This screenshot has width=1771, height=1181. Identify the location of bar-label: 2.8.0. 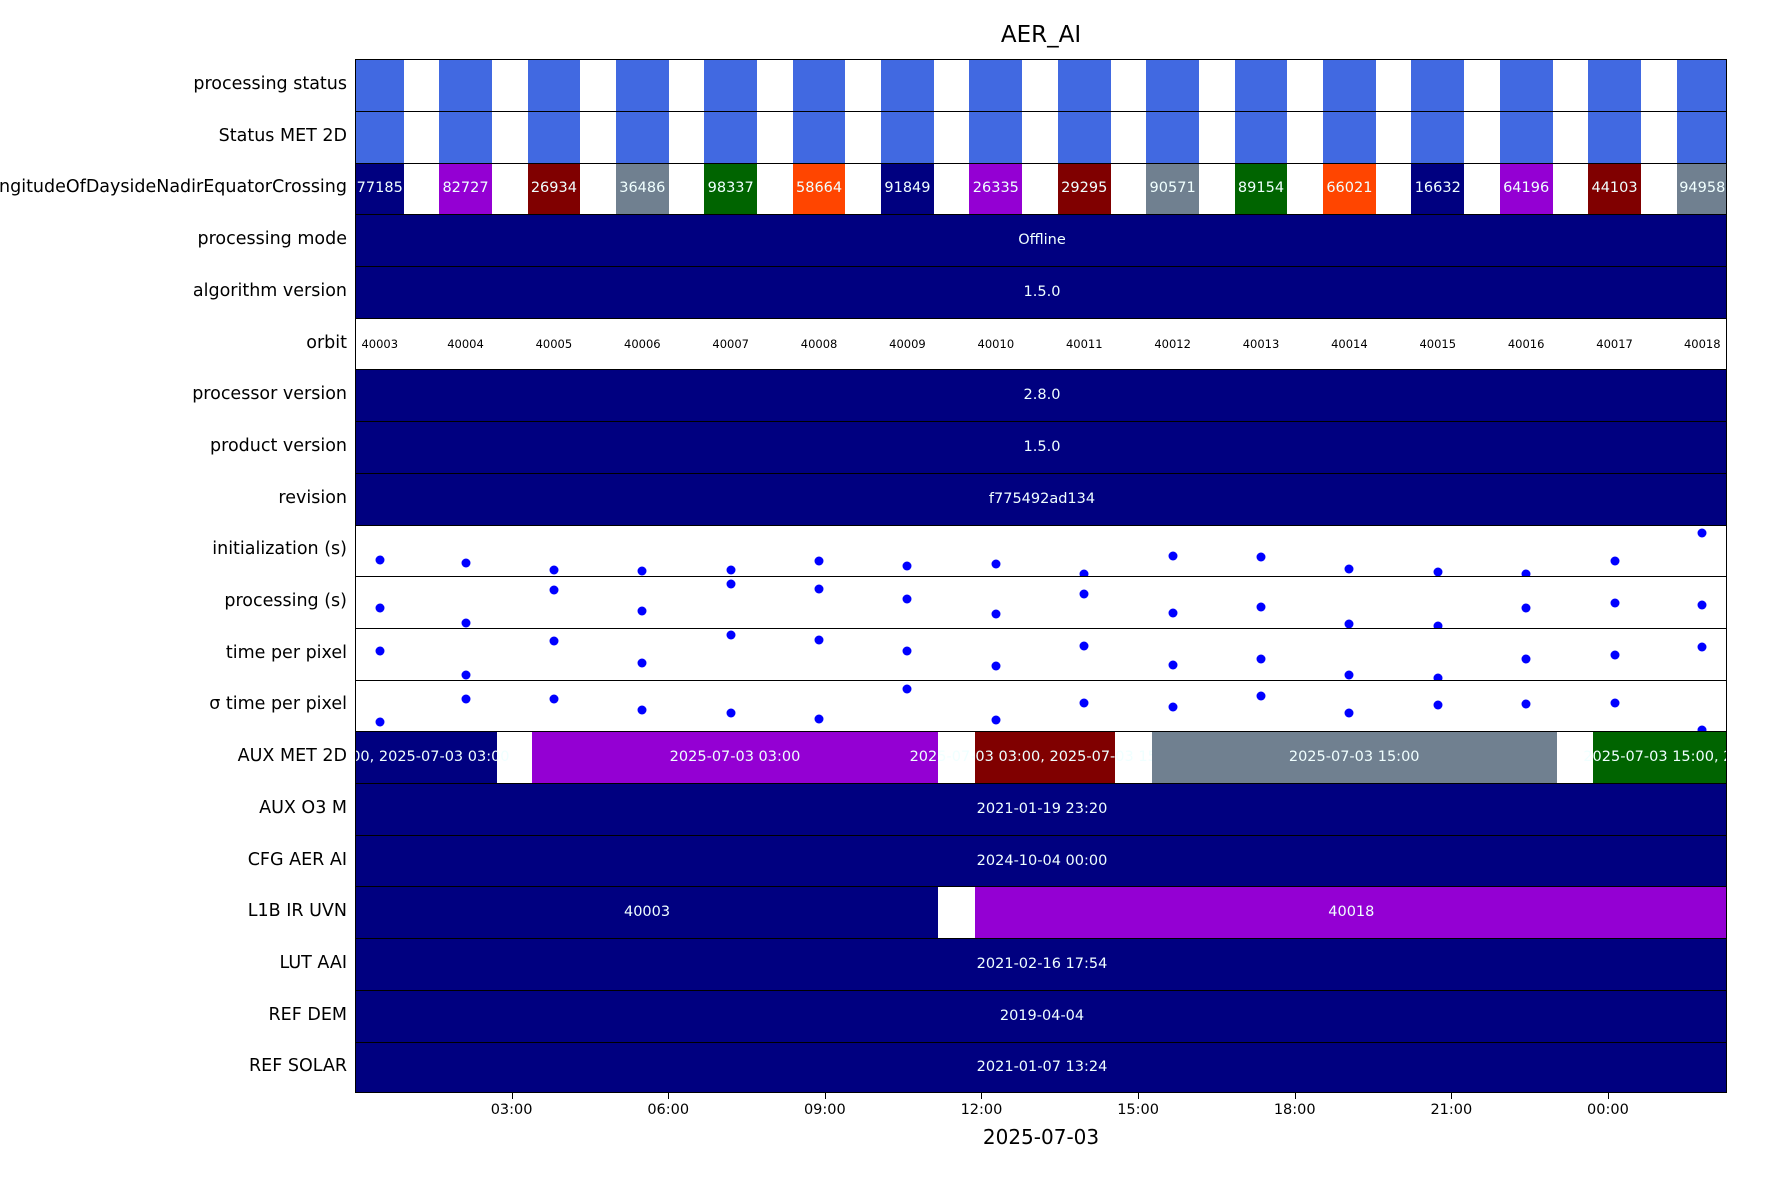
(1042, 395).